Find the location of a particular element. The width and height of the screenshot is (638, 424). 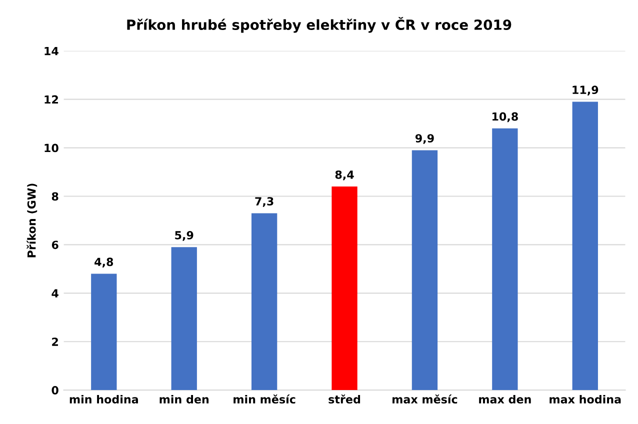

data-label: 9,9 is located at coordinates (424, 139).